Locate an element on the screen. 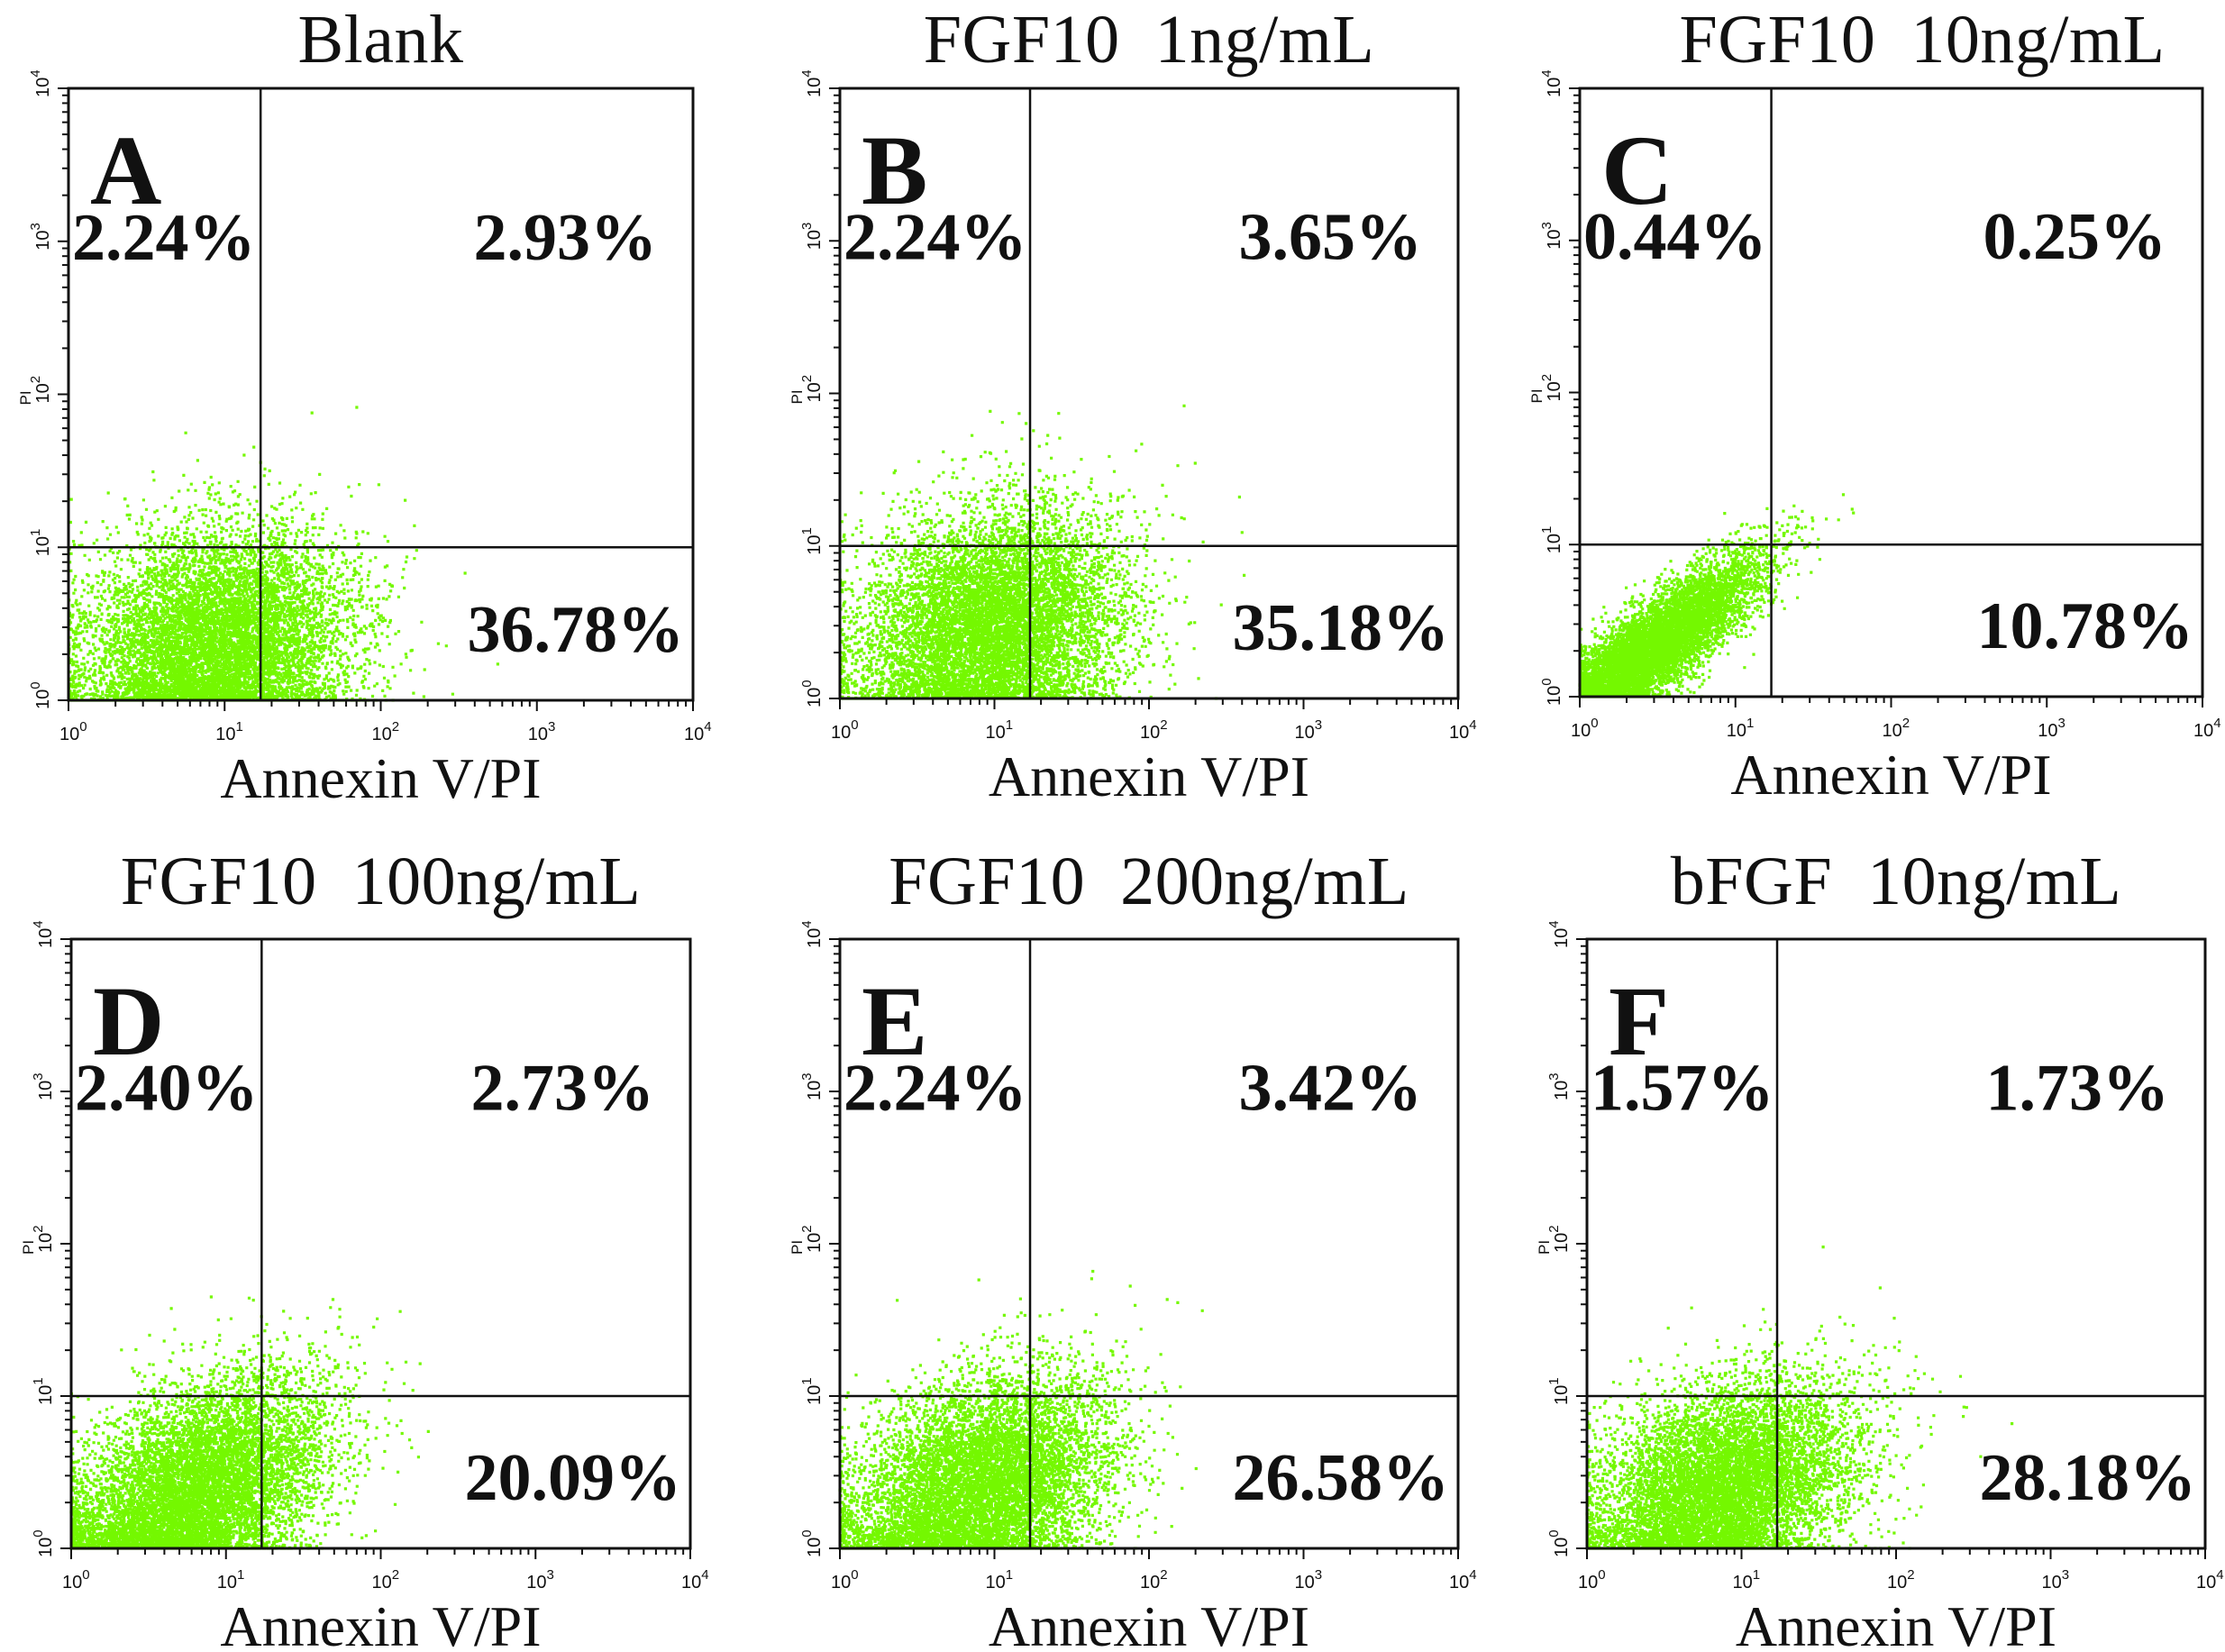 The image size is (2225, 1652). panel-letter: D is located at coordinates (129, 1021).